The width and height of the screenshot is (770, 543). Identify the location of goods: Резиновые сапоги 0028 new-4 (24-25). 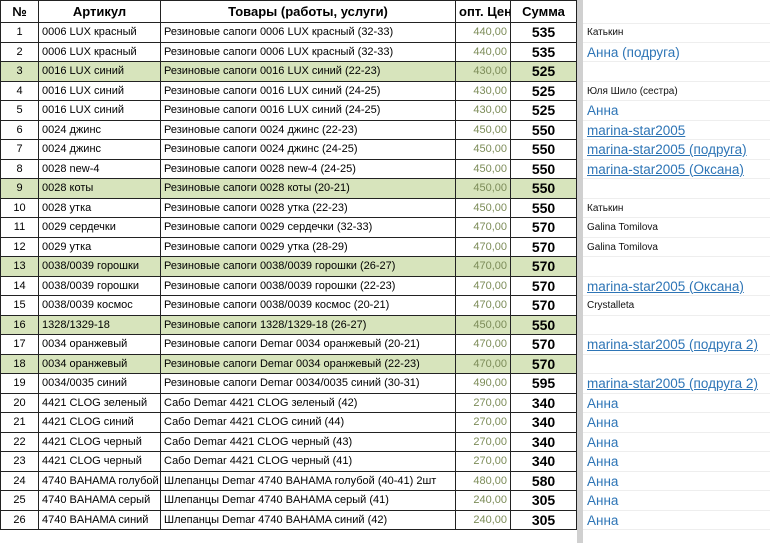
(308, 168).